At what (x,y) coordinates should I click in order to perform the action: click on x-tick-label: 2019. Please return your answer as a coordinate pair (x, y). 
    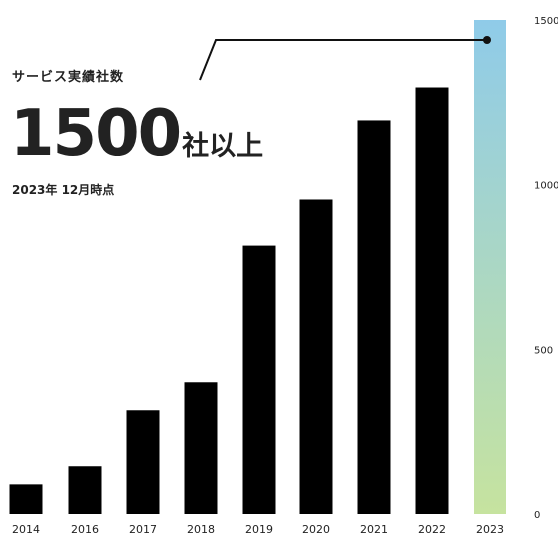
    Looking at the image, I should click on (259, 529).